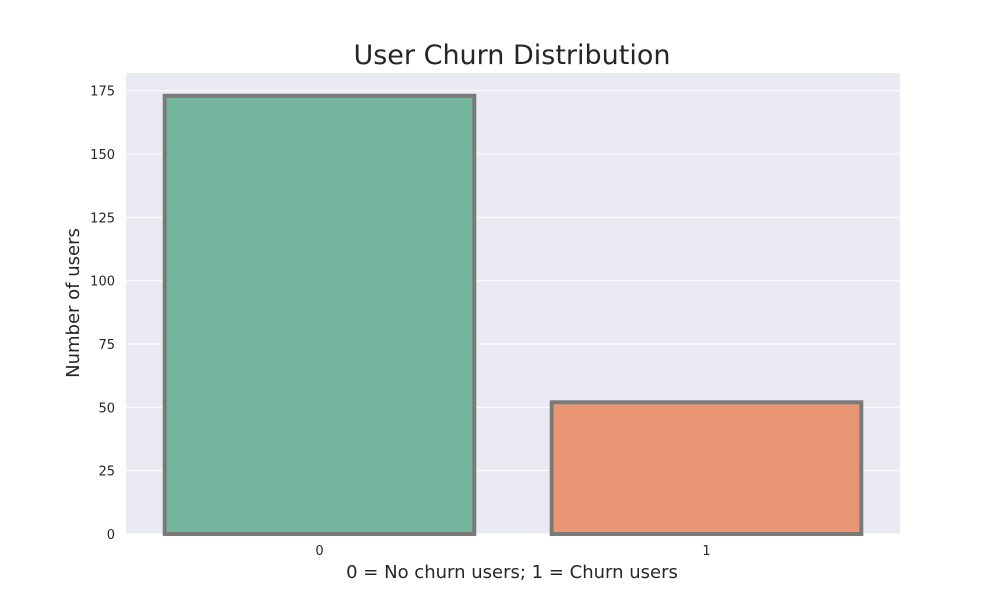 The height and width of the screenshot is (604, 1000). What do you see at coordinates (111, 535) in the screenshot?
I see `y-tick-label: 0` at bounding box center [111, 535].